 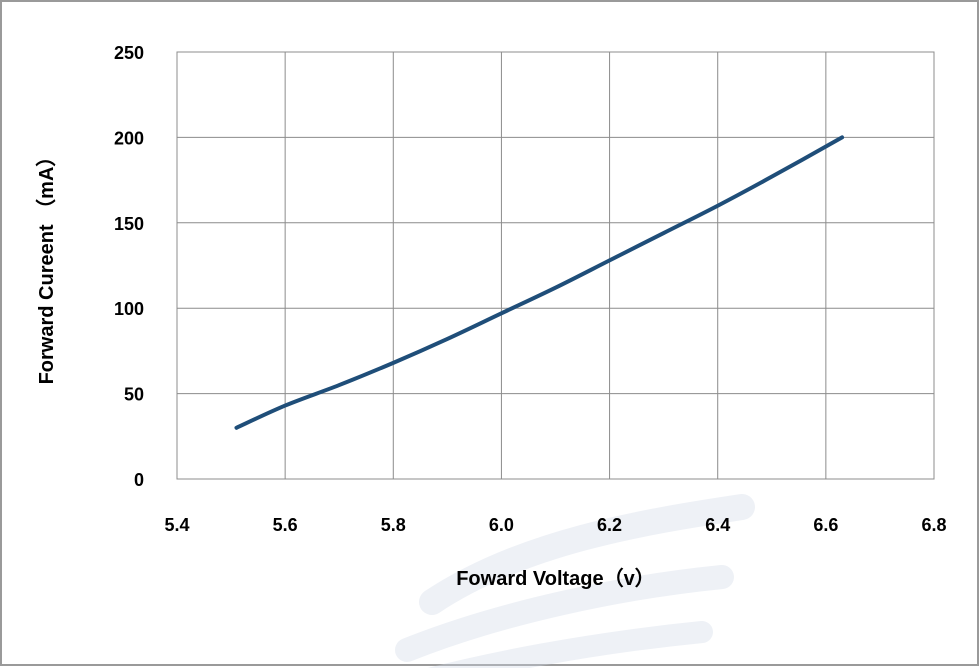 I want to click on y-axis-title: Forward Cureent （mA）, so click(x=46, y=266).